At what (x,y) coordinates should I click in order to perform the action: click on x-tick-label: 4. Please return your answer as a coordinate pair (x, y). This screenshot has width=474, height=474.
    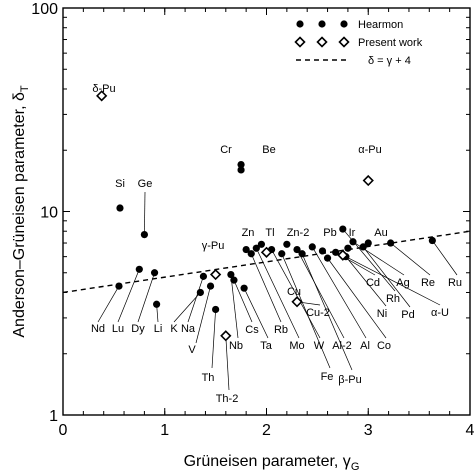
    Looking at the image, I should click on (470, 430).